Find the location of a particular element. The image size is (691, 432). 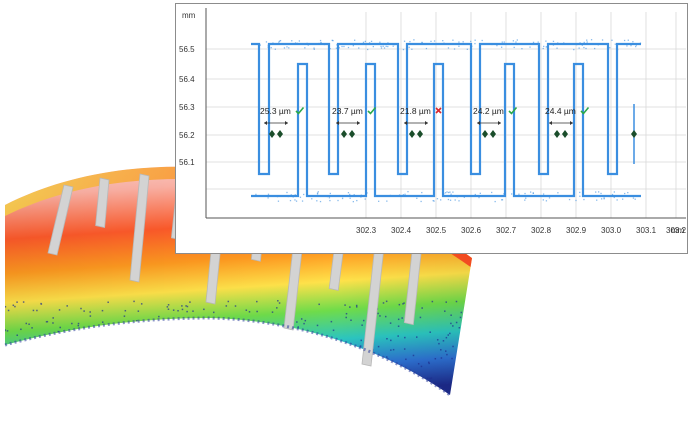

x-tick-label: 302.3 is located at coordinates (366, 230).